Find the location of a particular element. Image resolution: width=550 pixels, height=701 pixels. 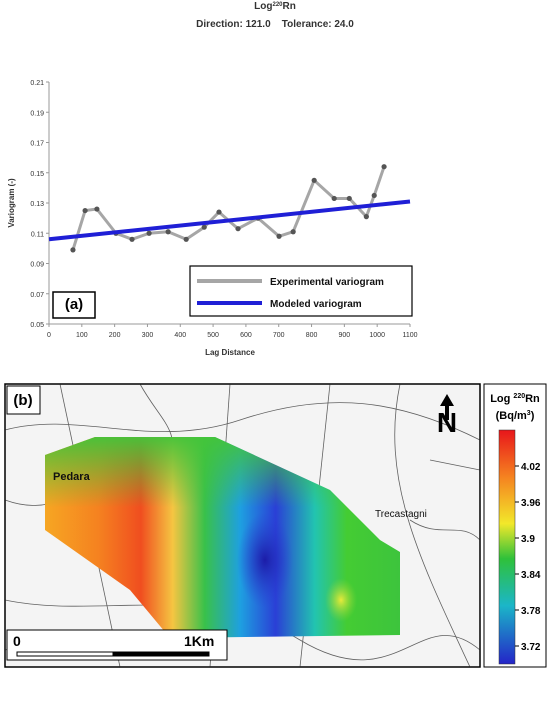

chart-subtitle: Direction: 121.0 Tolerance: 24.0 is located at coordinates (275, 24).